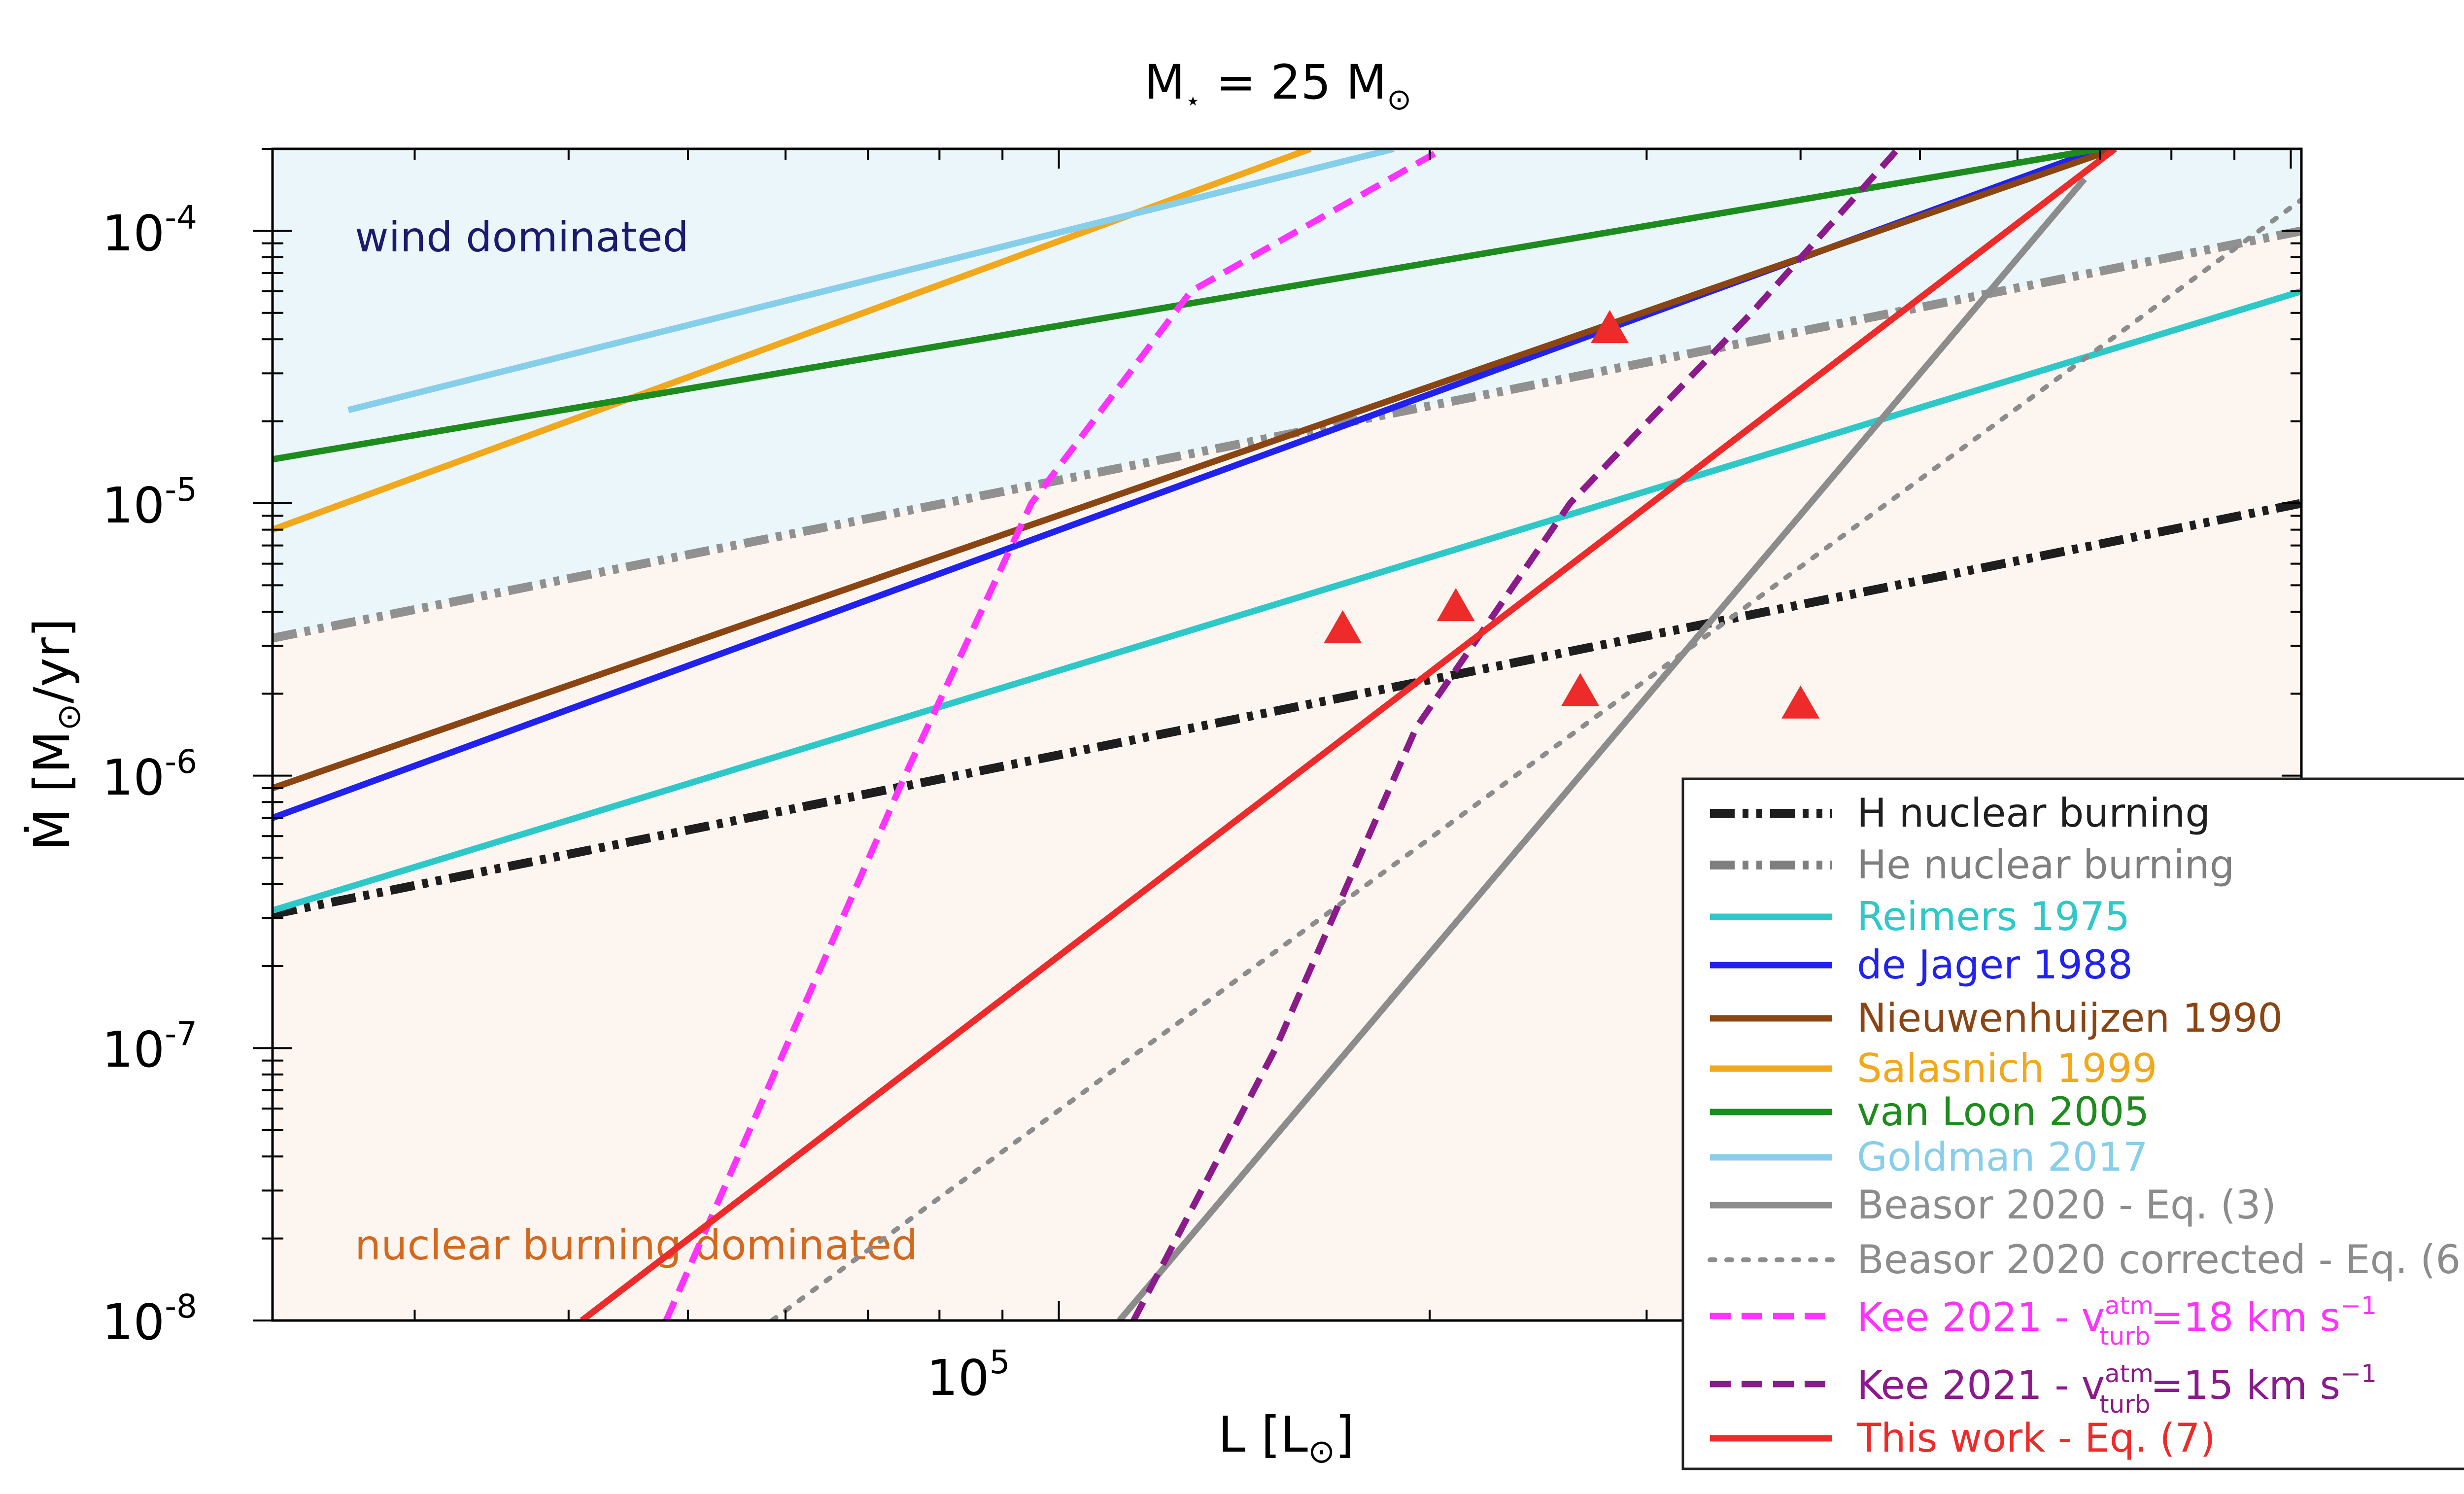 The width and height of the screenshot is (2464, 1494). Describe the element at coordinates (2033, 813) in the screenshot. I see `legend-label-h-nuclear: H nuclear burning` at that location.